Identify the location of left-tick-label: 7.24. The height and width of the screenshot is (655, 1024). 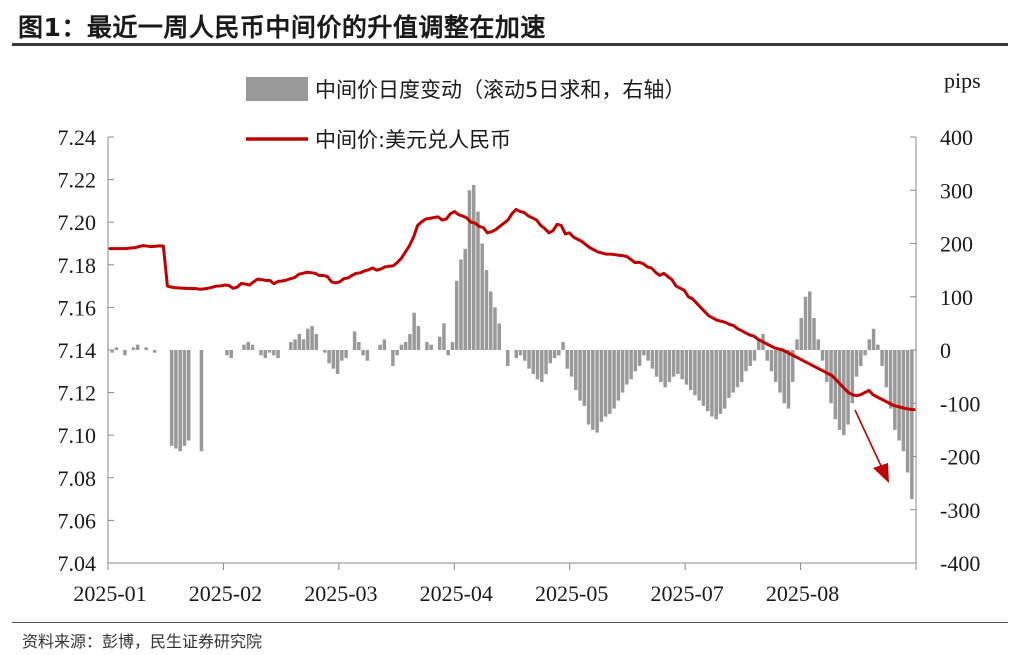
(77, 137).